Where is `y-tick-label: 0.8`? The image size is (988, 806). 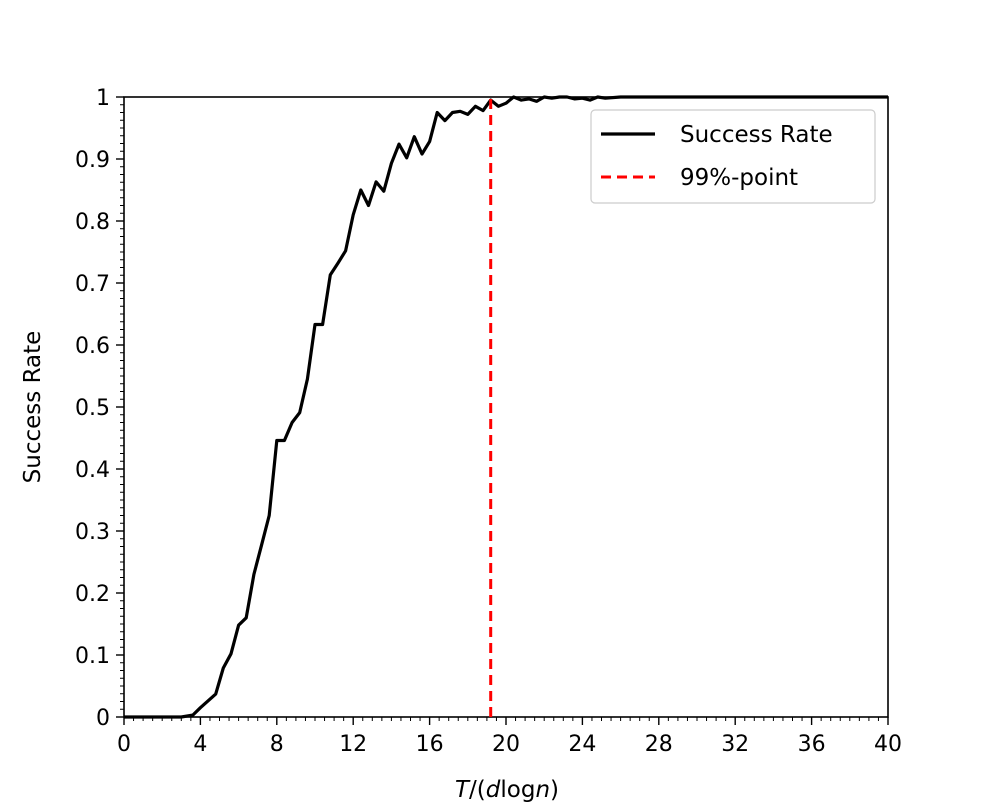 y-tick-label: 0.8 is located at coordinates (92, 222).